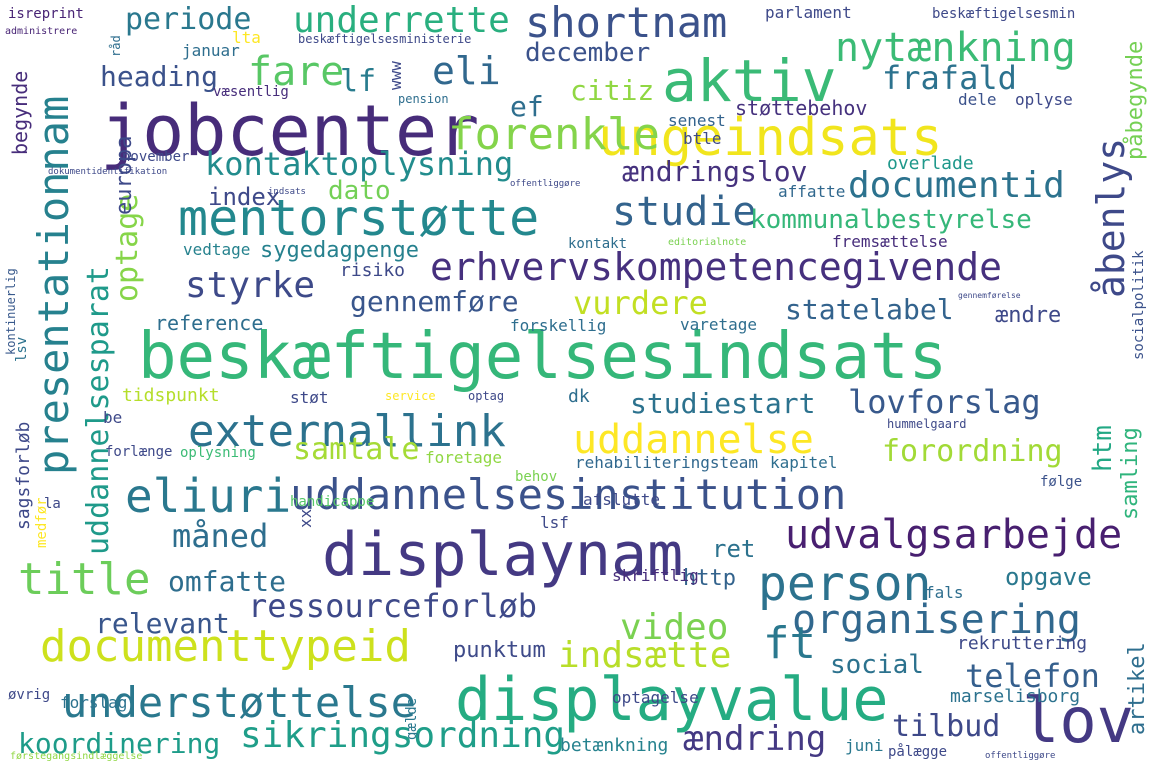 The width and height of the screenshot is (1155, 770). Describe the element at coordinates (1020, 756) in the screenshot. I see `word-offentliggore-2: offentliggøre` at that location.